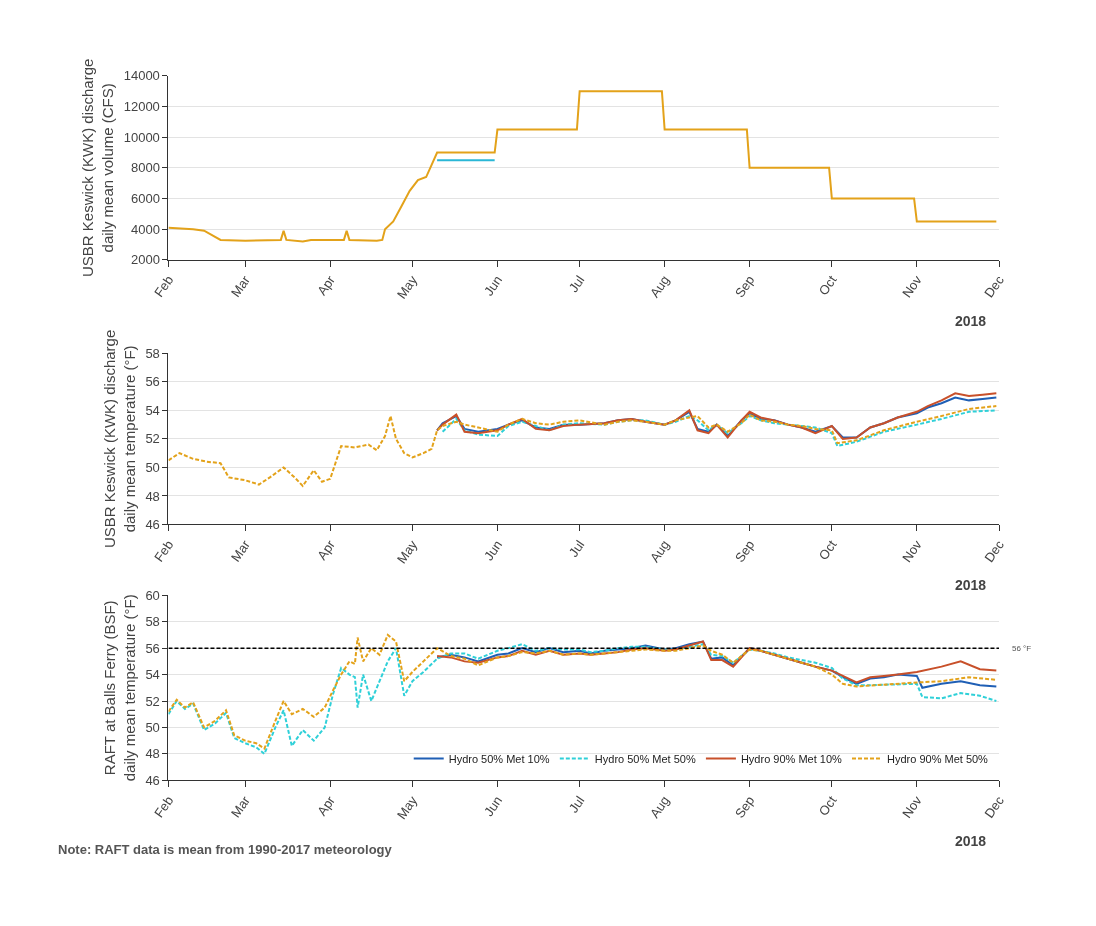 Image resolution: width=1096 pixels, height=926 pixels. I want to click on y-tick-label: 14000, so click(141, 76).